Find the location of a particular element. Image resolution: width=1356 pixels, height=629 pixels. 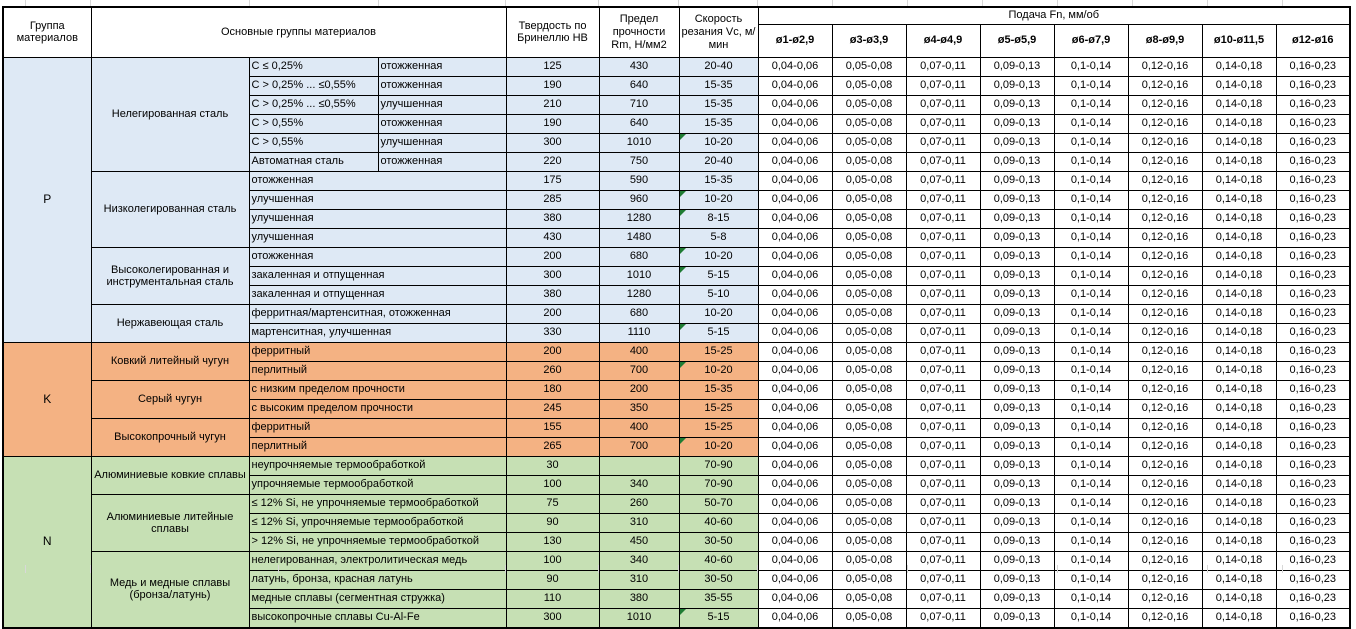

strength-cell: 400 is located at coordinates (639, 427).